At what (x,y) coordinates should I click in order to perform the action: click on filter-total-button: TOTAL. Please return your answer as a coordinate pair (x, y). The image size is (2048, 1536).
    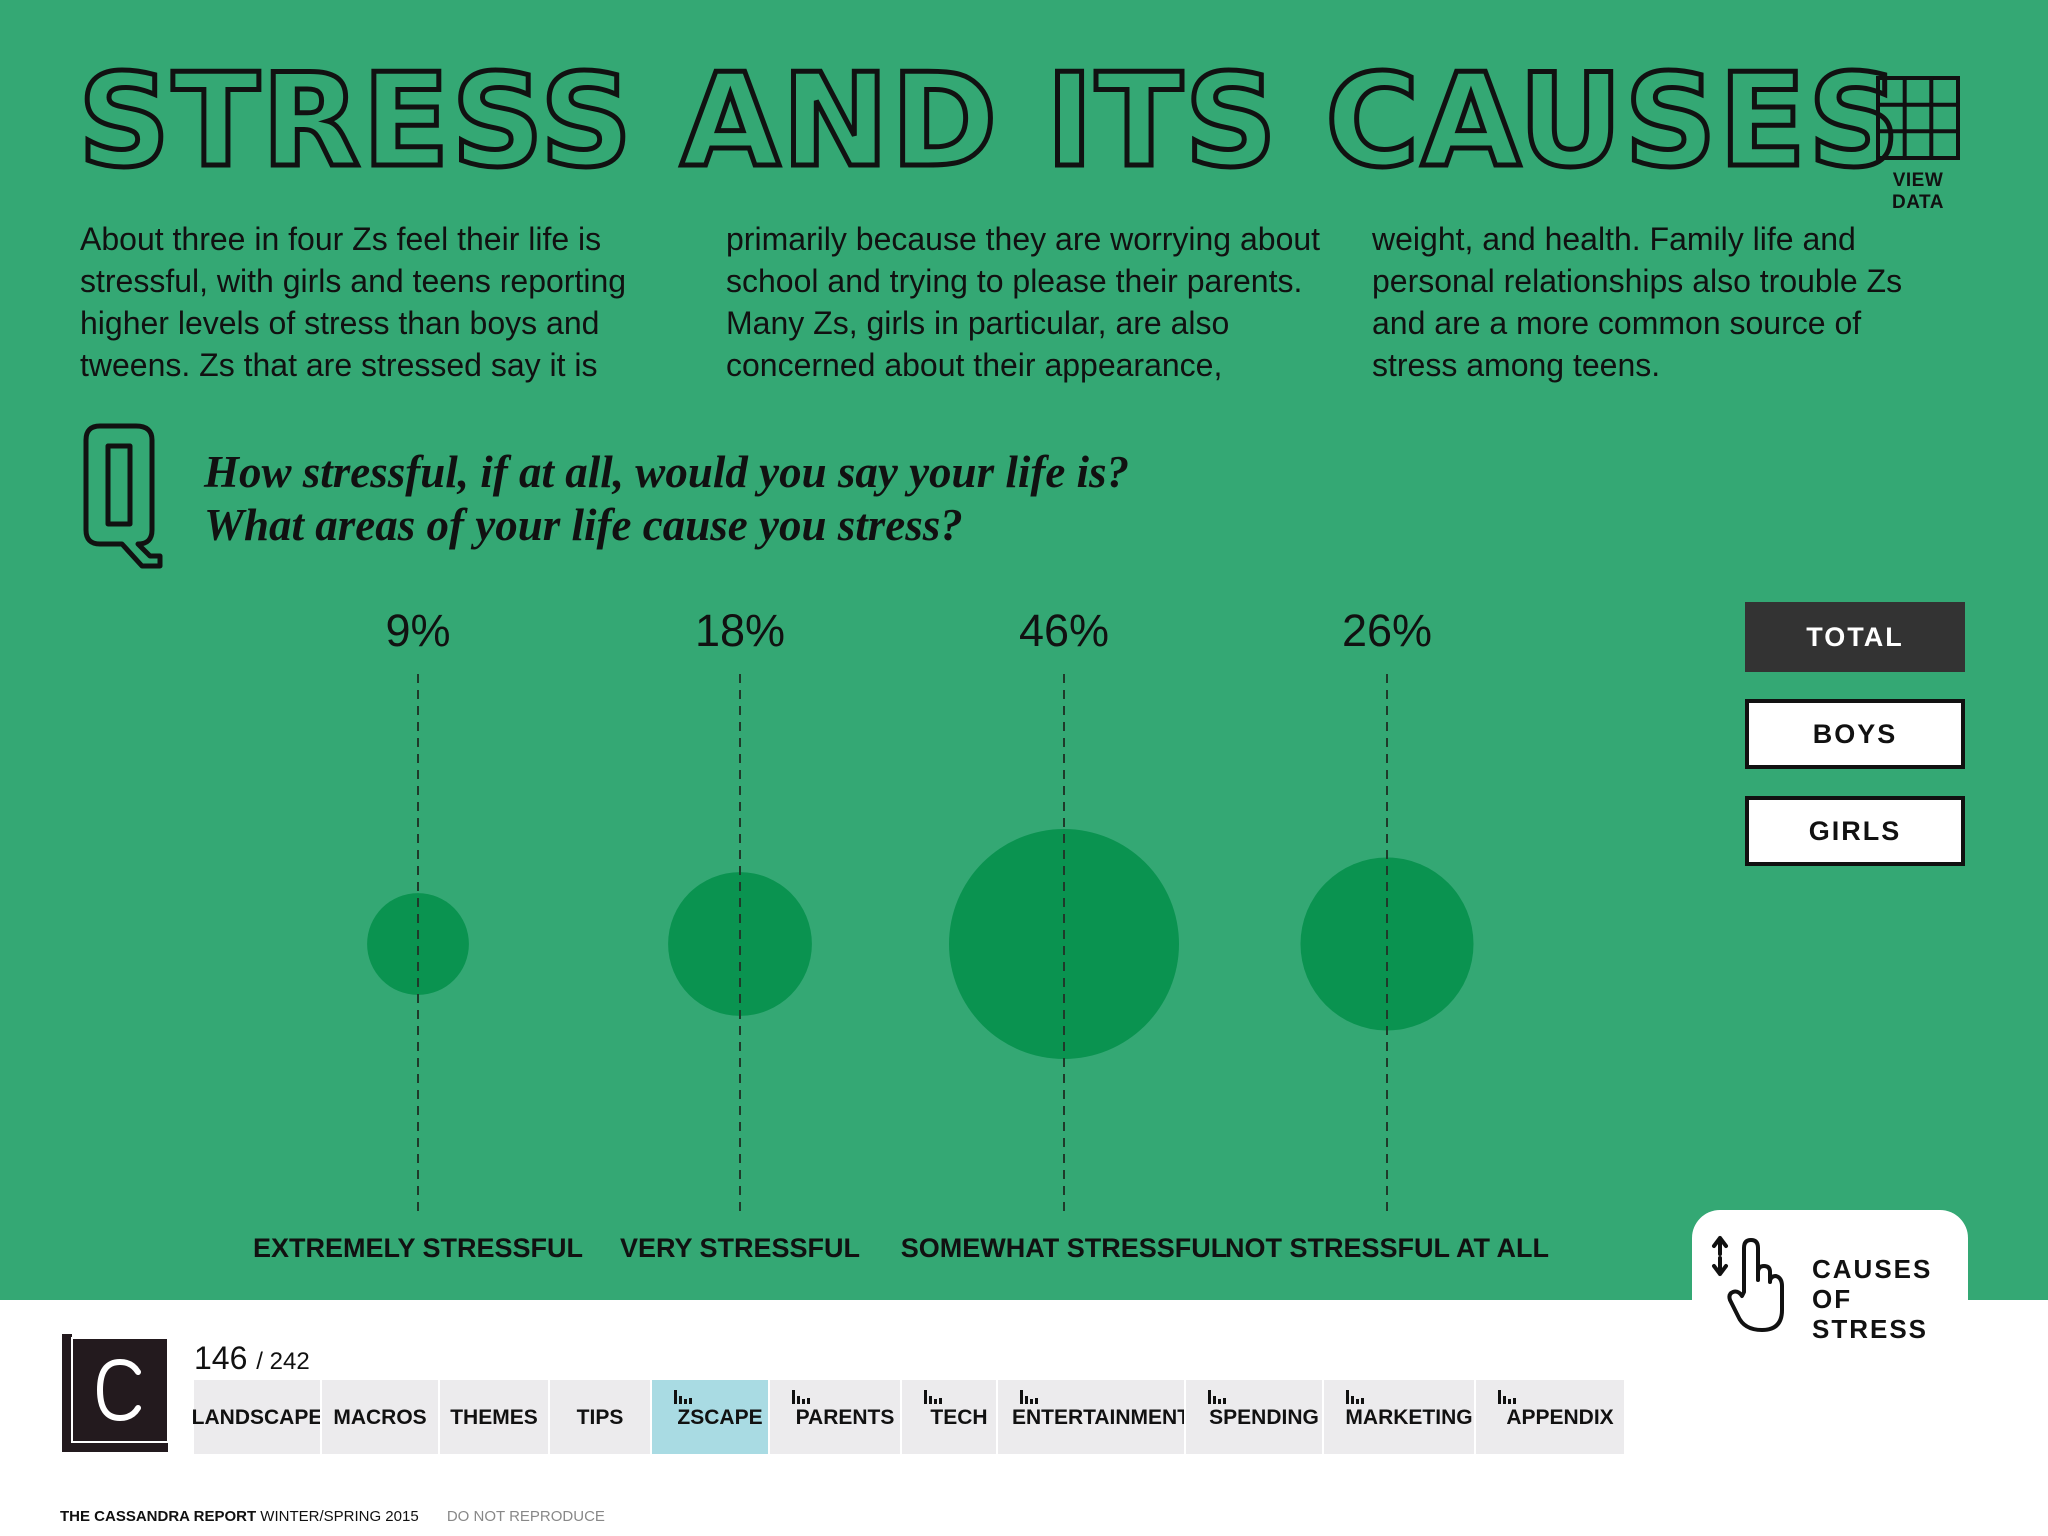
    Looking at the image, I should click on (1855, 637).